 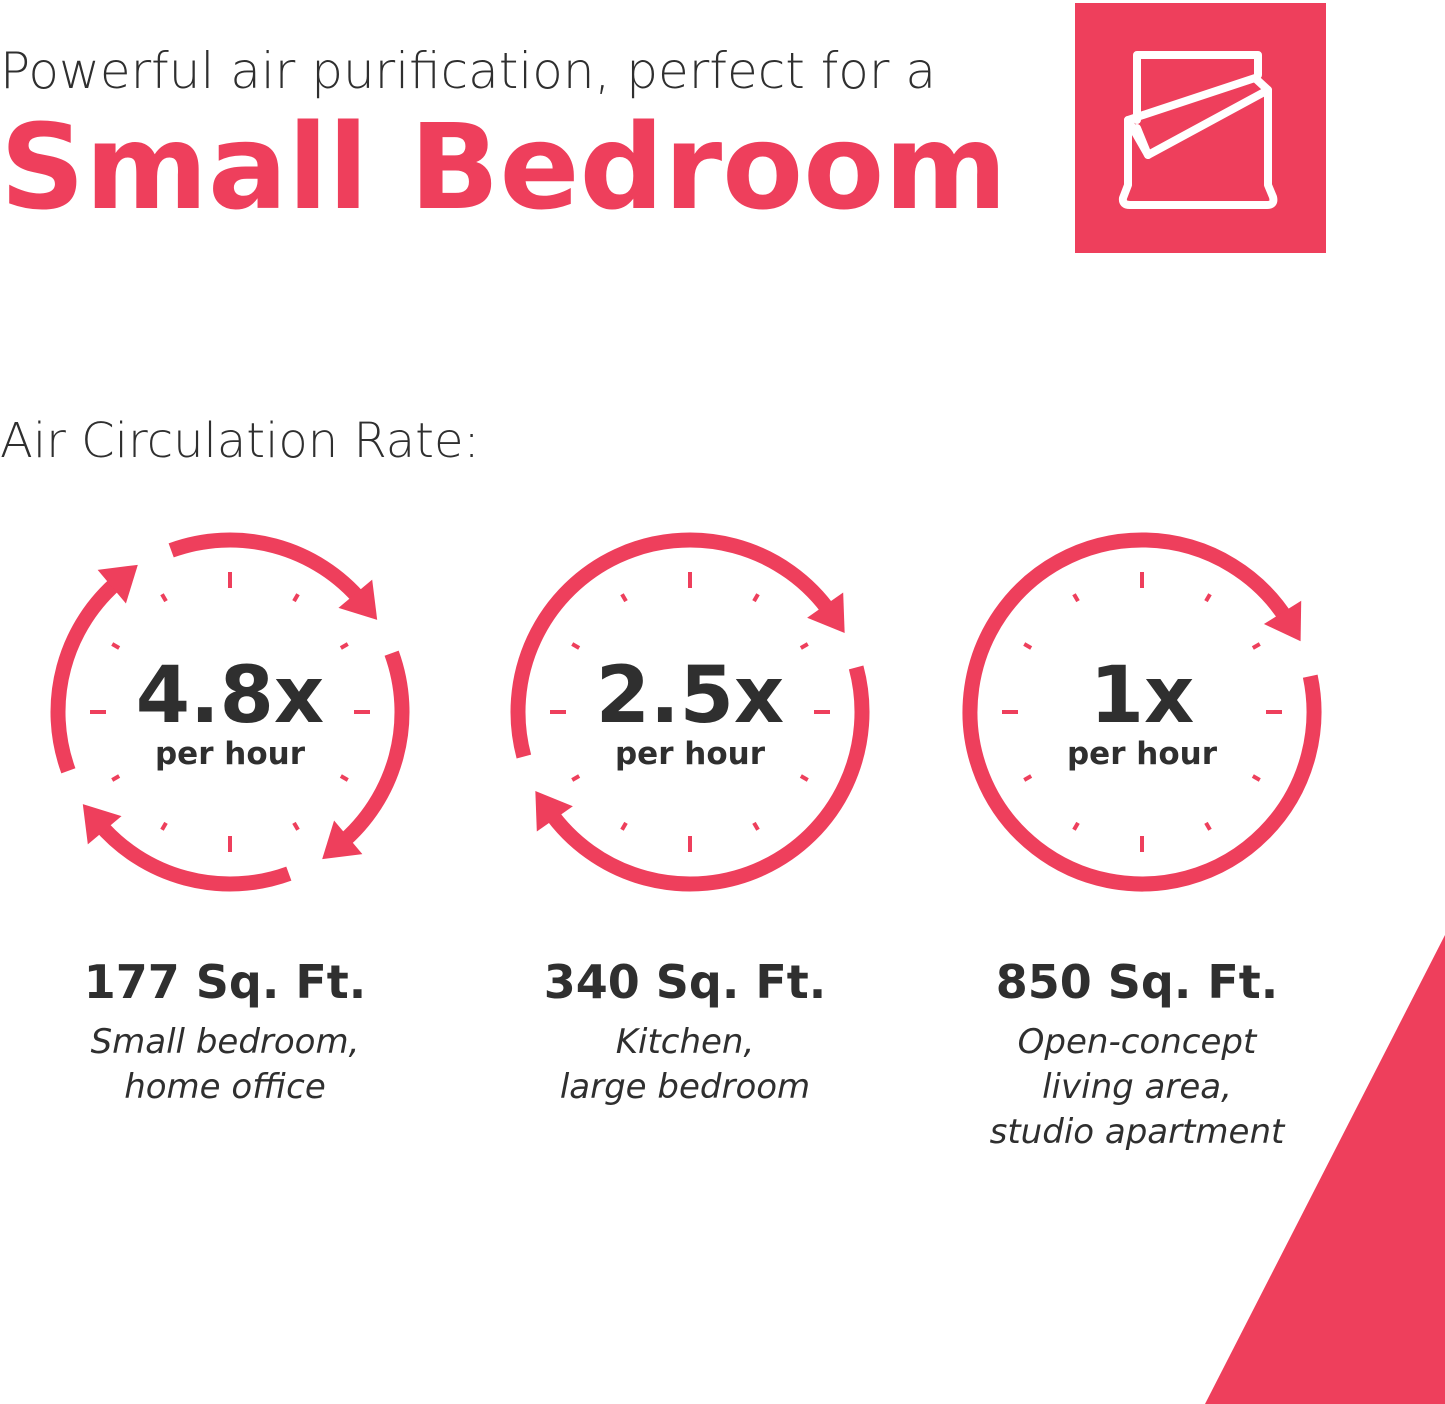 What do you see at coordinates (1137, 1087) in the screenshot?
I see `description: living area,` at bounding box center [1137, 1087].